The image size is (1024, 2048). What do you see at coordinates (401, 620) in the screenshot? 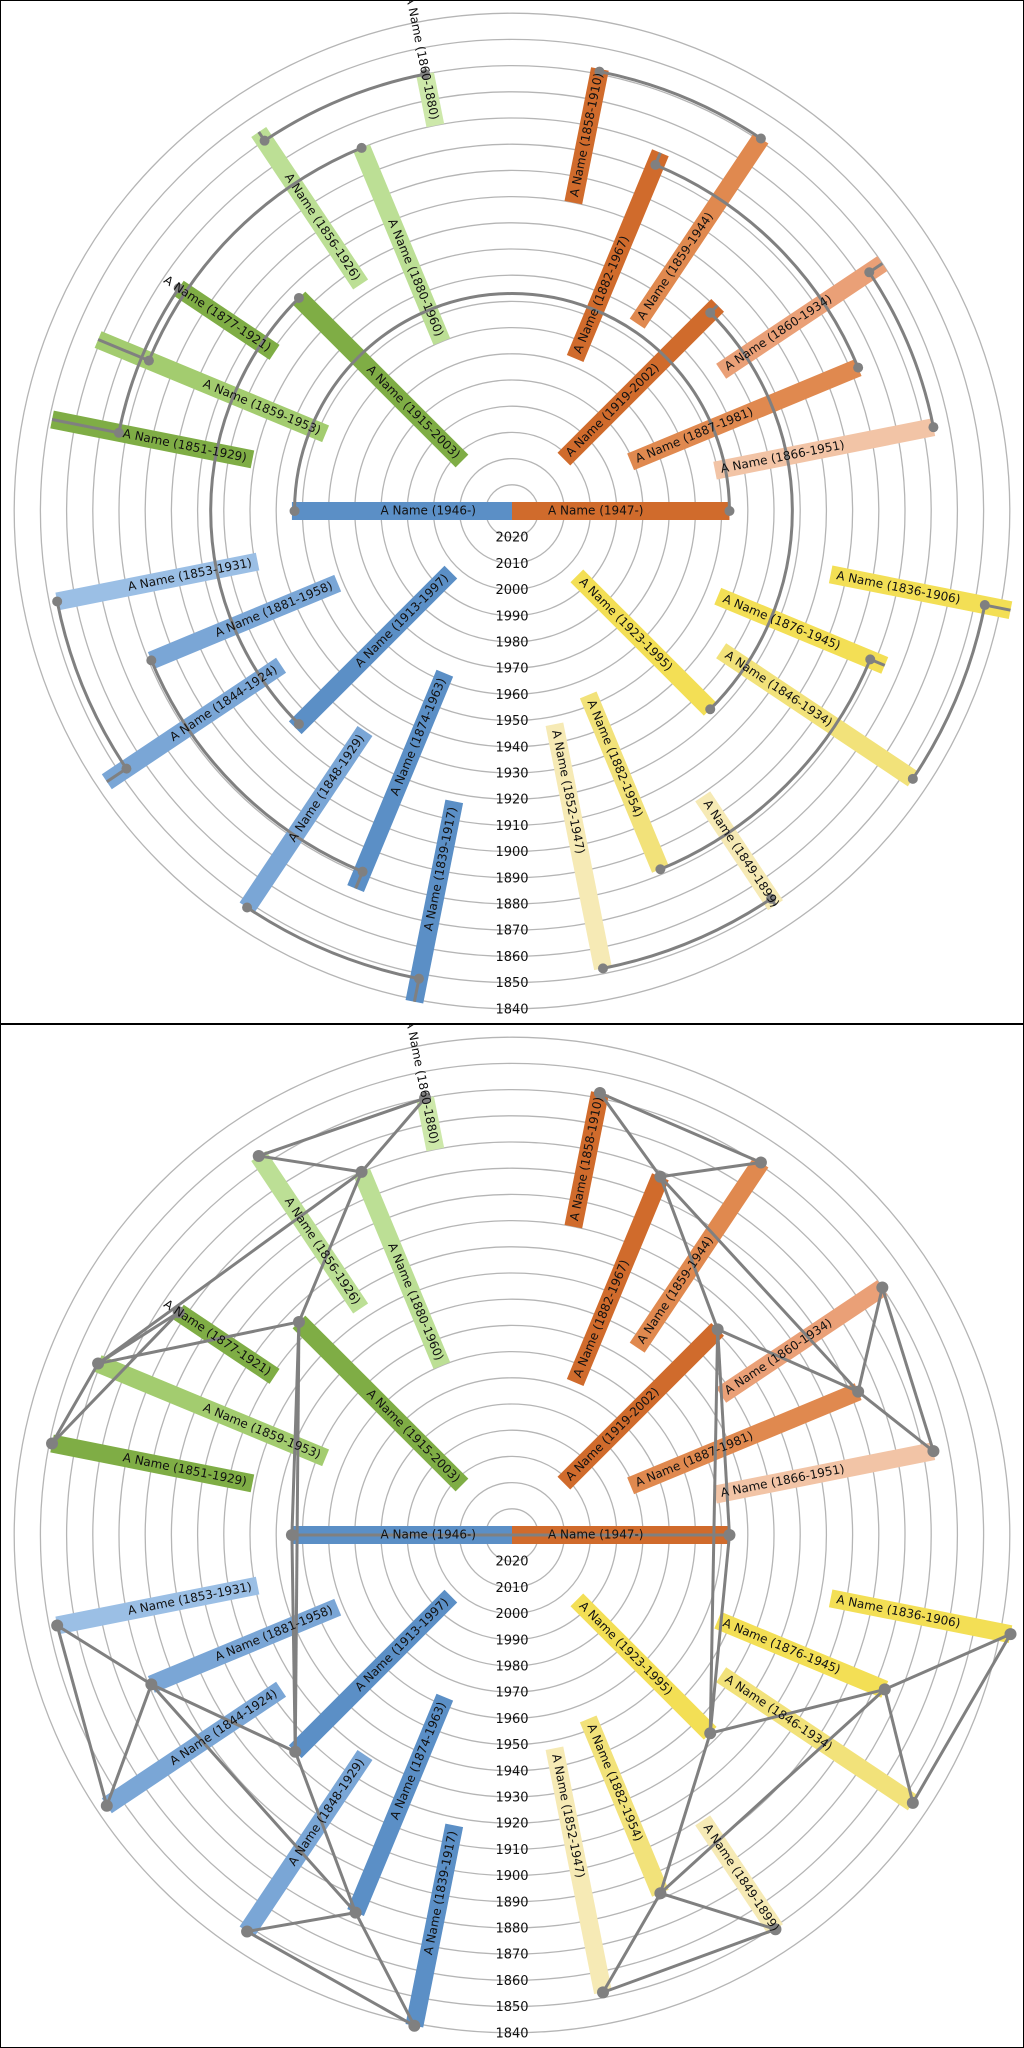
I see `label-p1913: A Name (1913-1997)` at bounding box center [401, 620].